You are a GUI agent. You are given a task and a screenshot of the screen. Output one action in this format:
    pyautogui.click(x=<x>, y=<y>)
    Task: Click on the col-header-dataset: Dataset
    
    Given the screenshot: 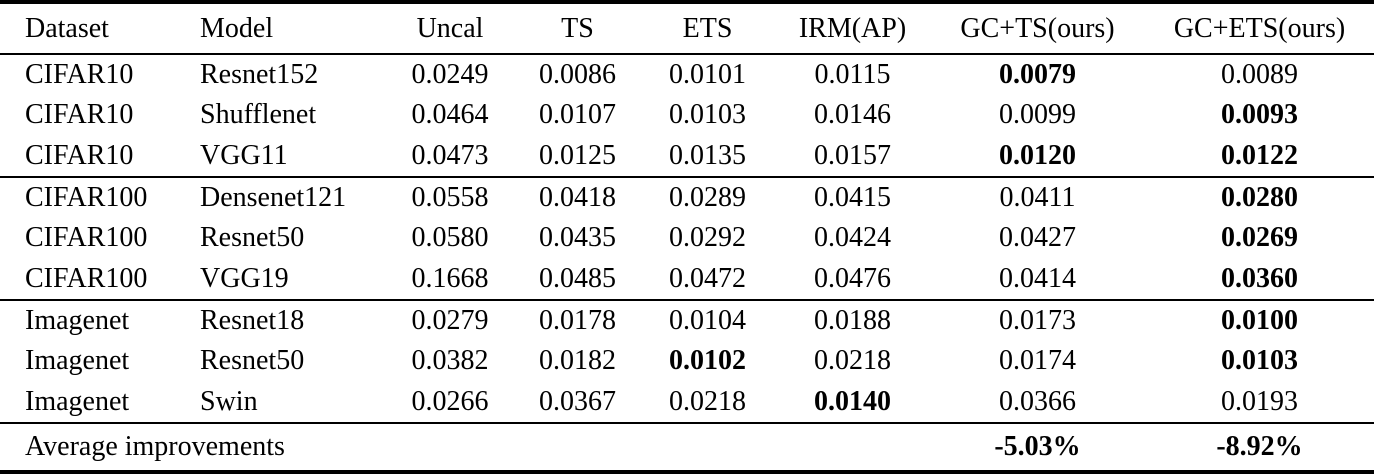 What is the action you would take?
    pyautogui.click(x=92, y=28)
    